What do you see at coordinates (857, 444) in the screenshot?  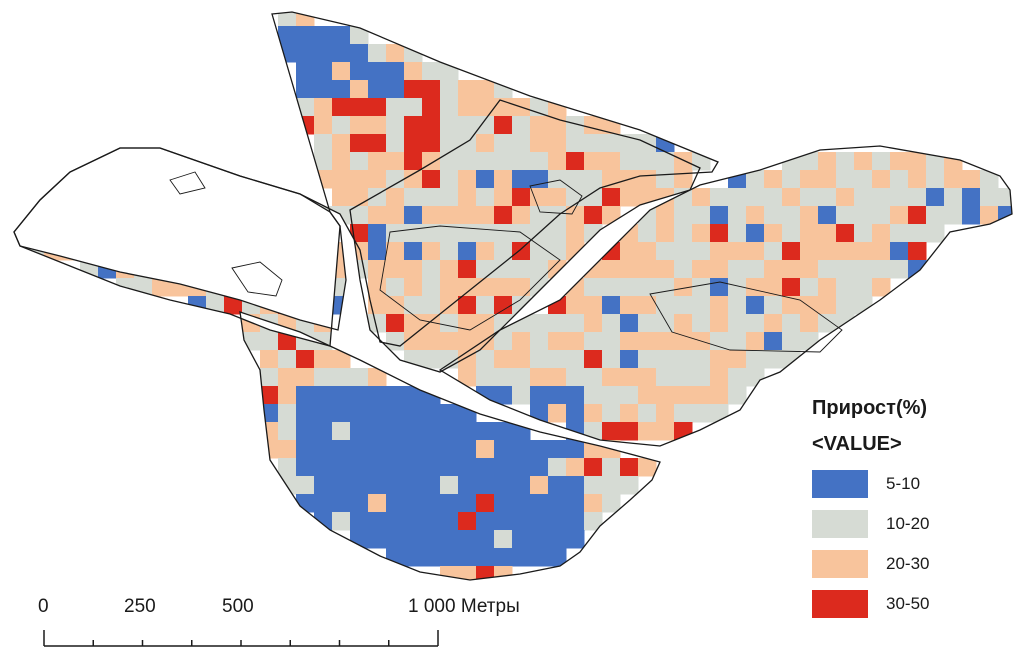 I see `legend-field-name: <VALUE>` at bounding box center [857, 444].